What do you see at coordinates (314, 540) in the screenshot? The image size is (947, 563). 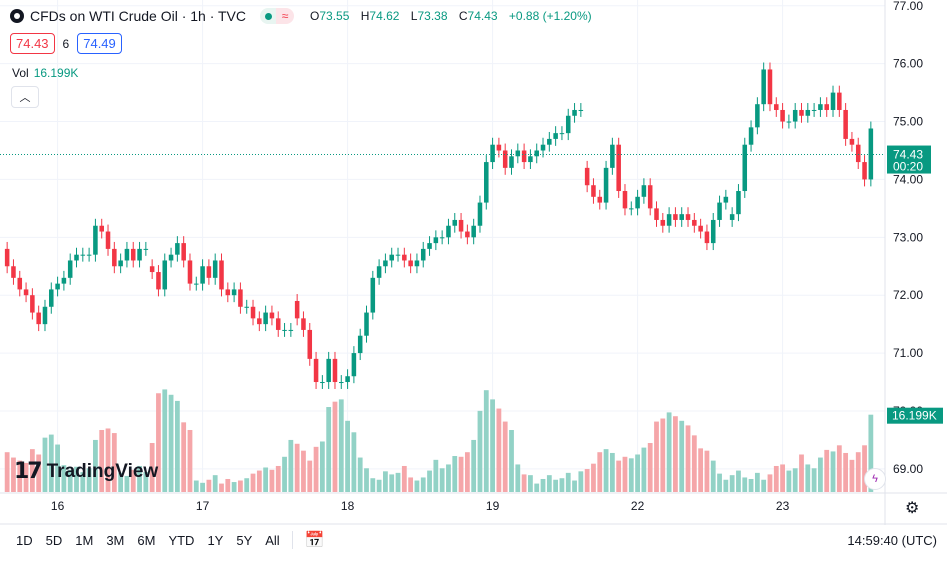 I see `calendar-icon: 📅` at bounding box center [314, 540].